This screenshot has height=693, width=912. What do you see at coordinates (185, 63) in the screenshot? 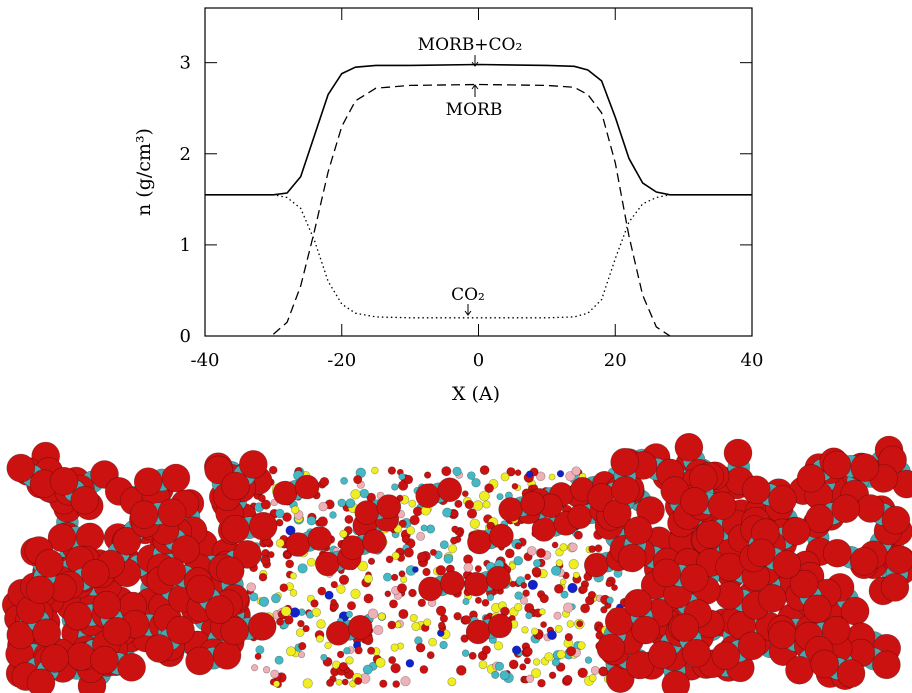
I see `y-tick-label: 3` at bounding box center [185, 63].